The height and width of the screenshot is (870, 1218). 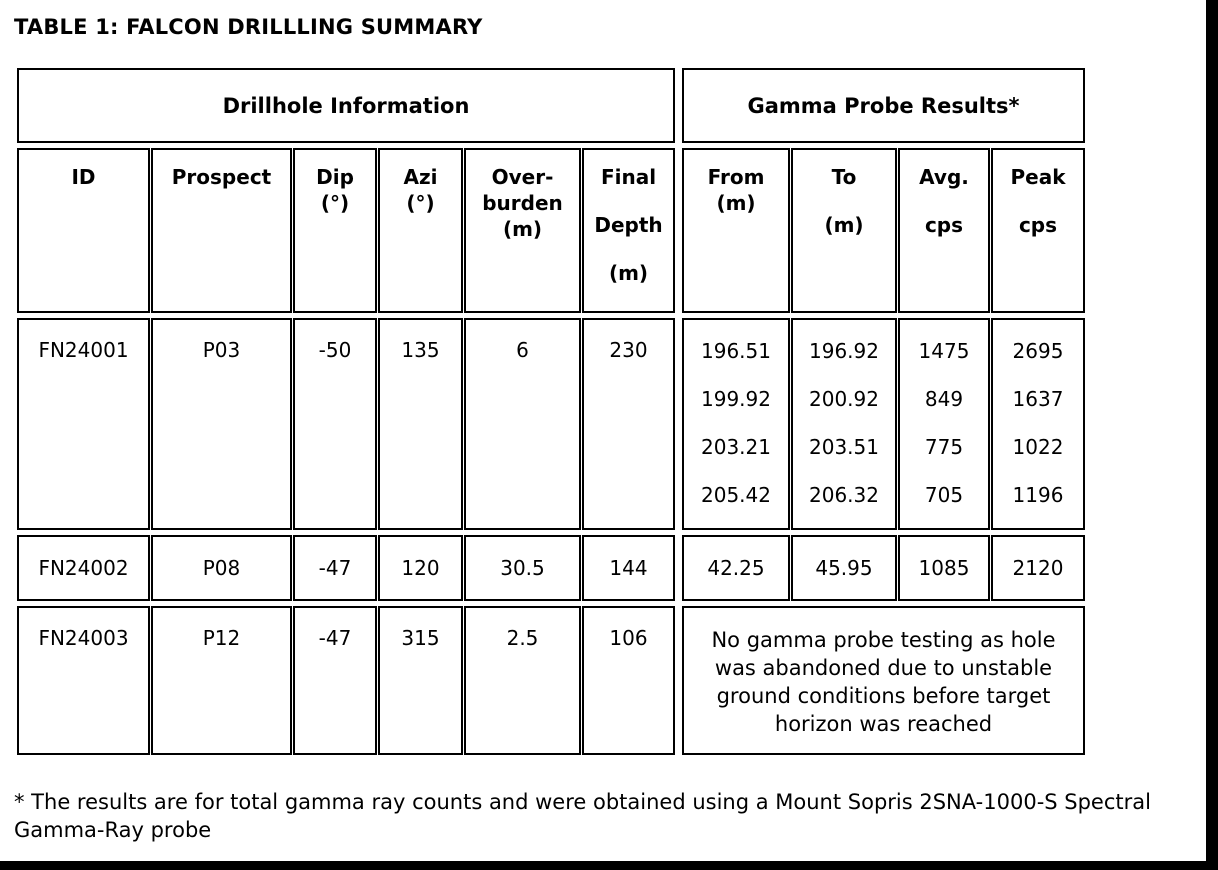 I want to click on col-header-line: From, so click(x=736, y=177).